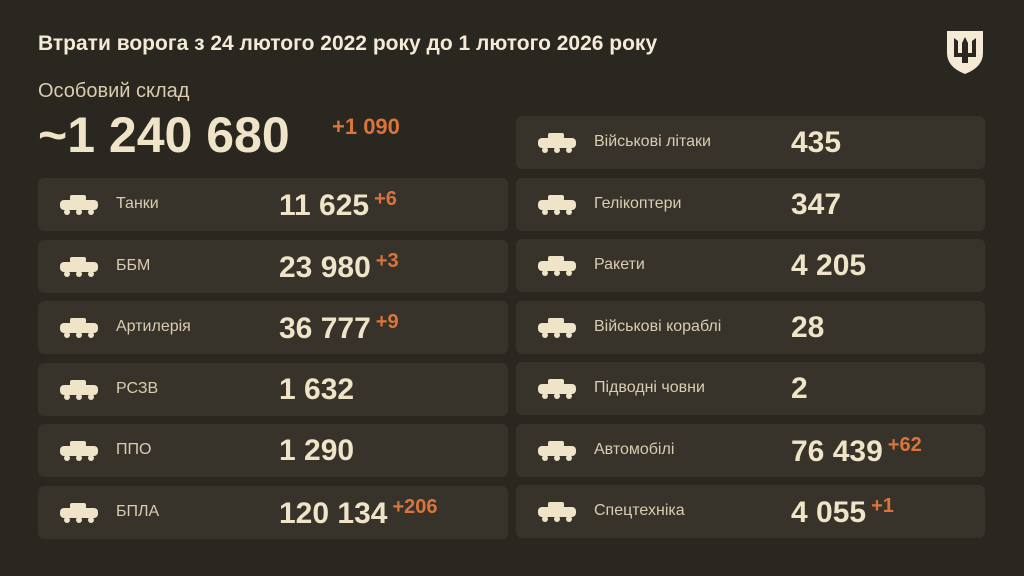 Image resolution: width=1024 pixels, height=576 pixels. Describe the element at coordinates (114, 91) in the screenshot. I see `personnel-label: Особовий склад` at that location.